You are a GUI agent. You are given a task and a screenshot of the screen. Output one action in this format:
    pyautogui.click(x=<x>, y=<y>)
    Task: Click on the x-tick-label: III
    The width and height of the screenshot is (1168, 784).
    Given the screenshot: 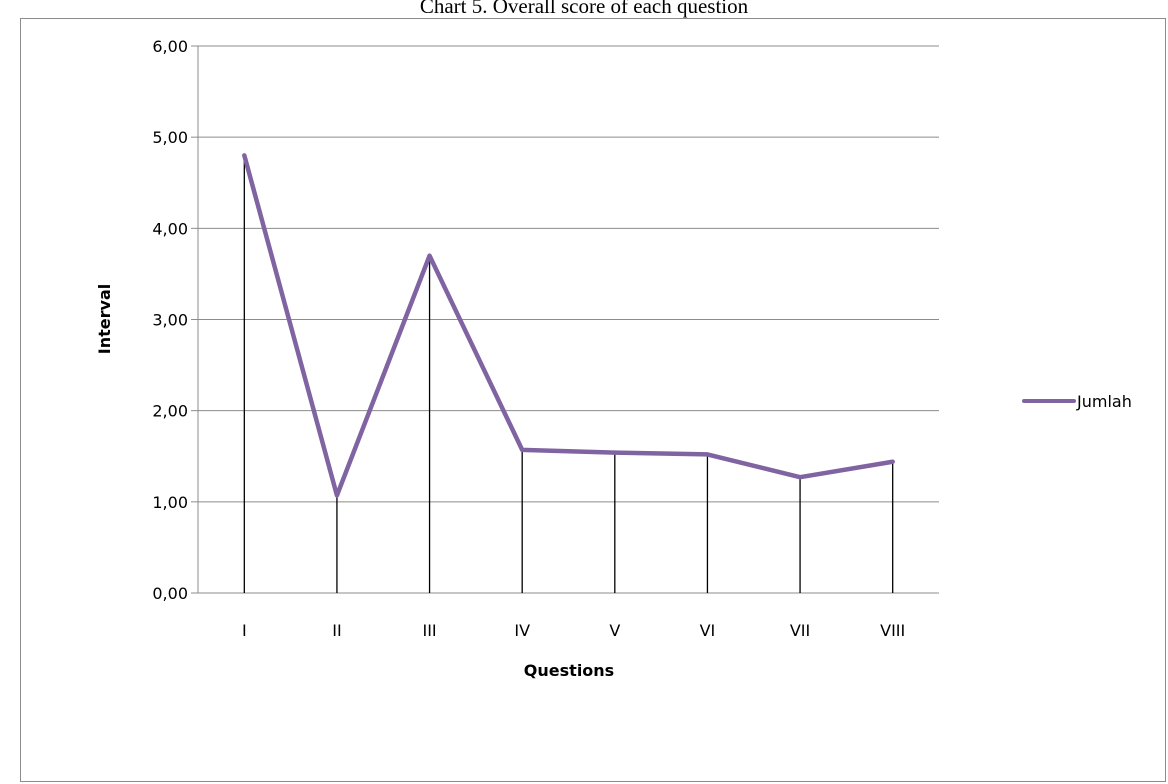 What is the action you would take?
    pyautogui.click(x=429, y=630)
    